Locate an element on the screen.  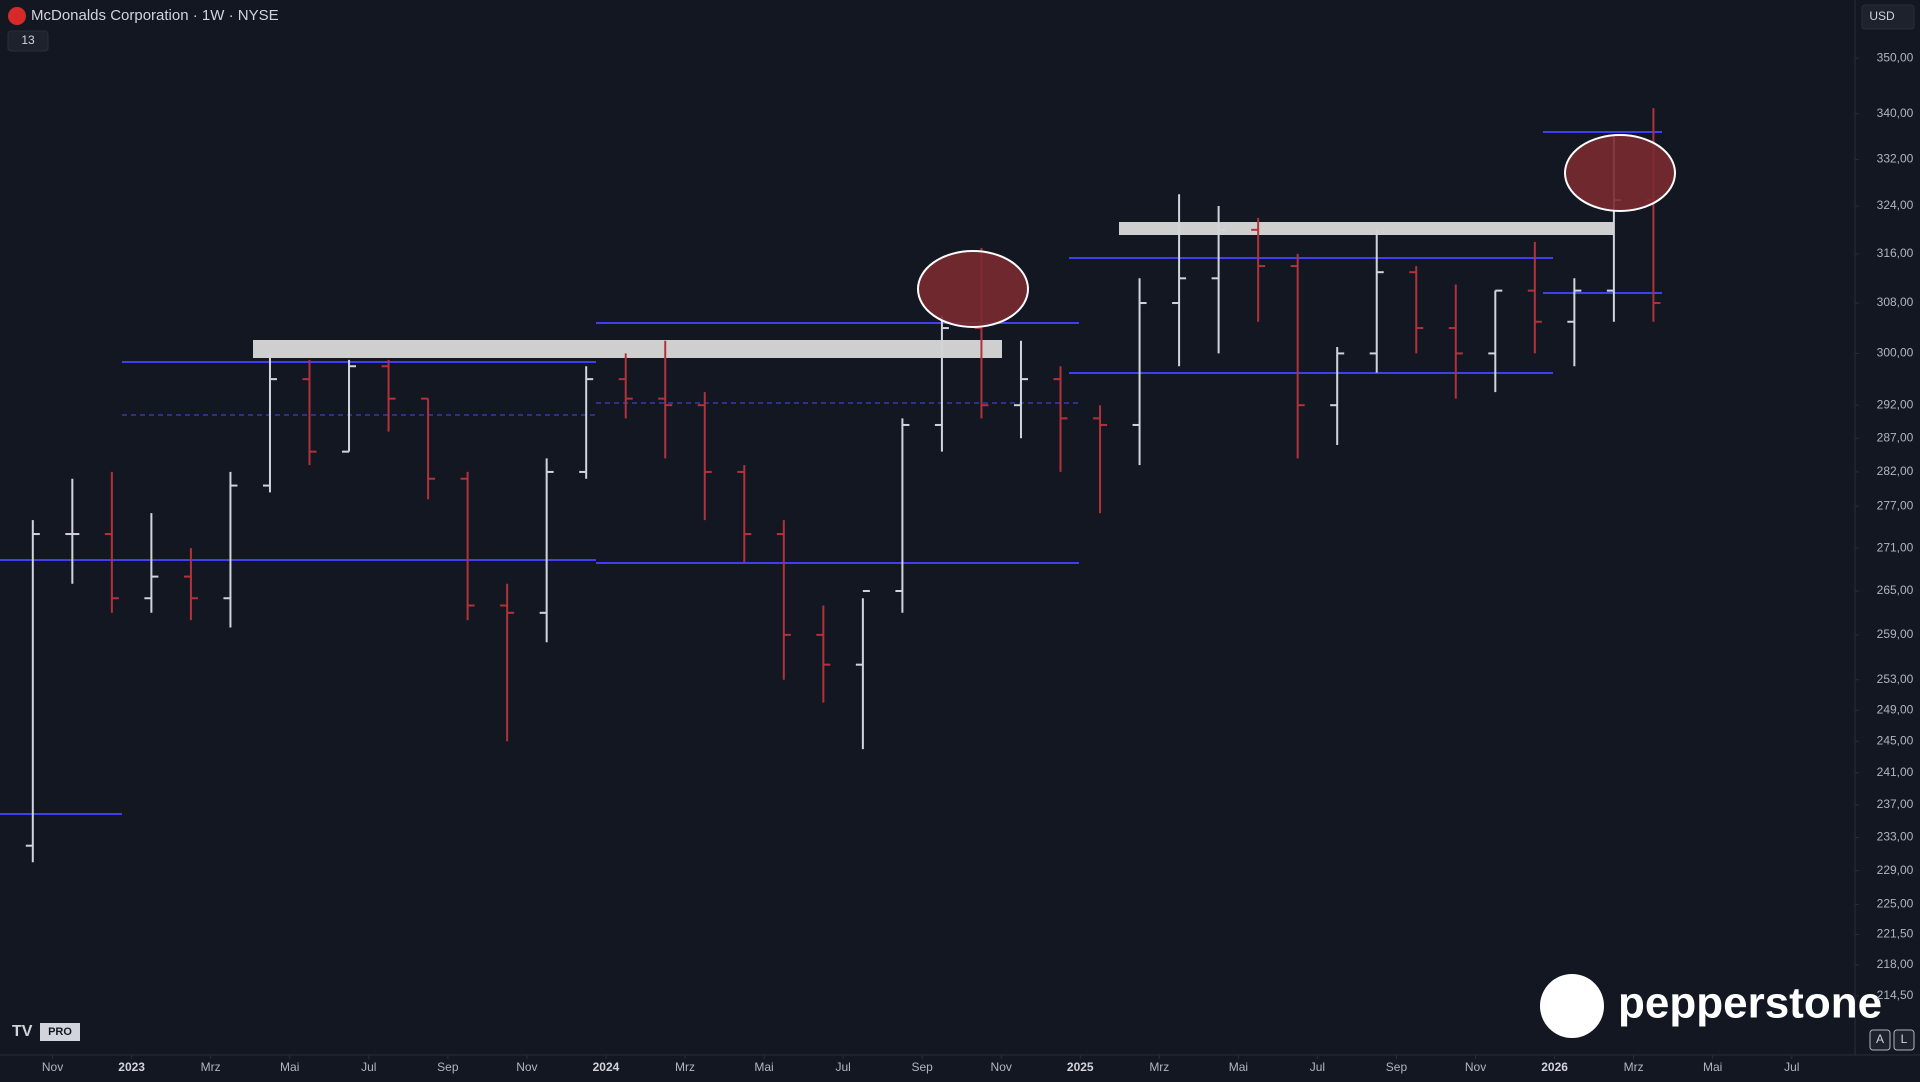
auto-scale-button is located at coordinates (1880, 1040).